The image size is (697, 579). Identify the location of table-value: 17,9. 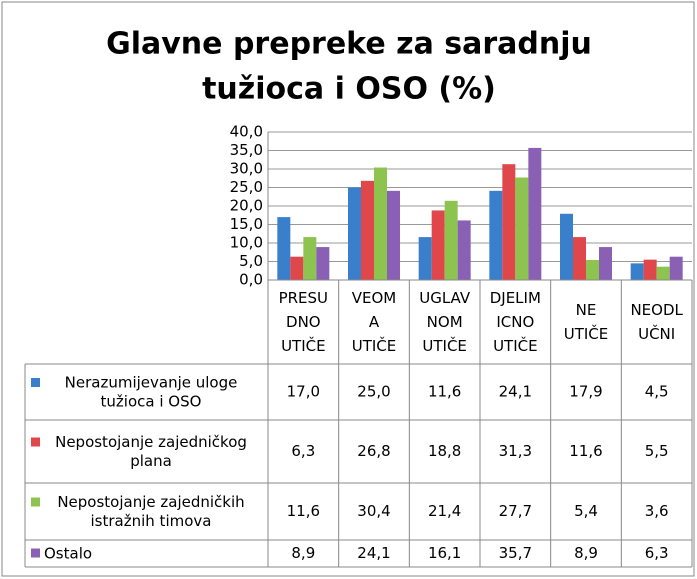
(585, 392).